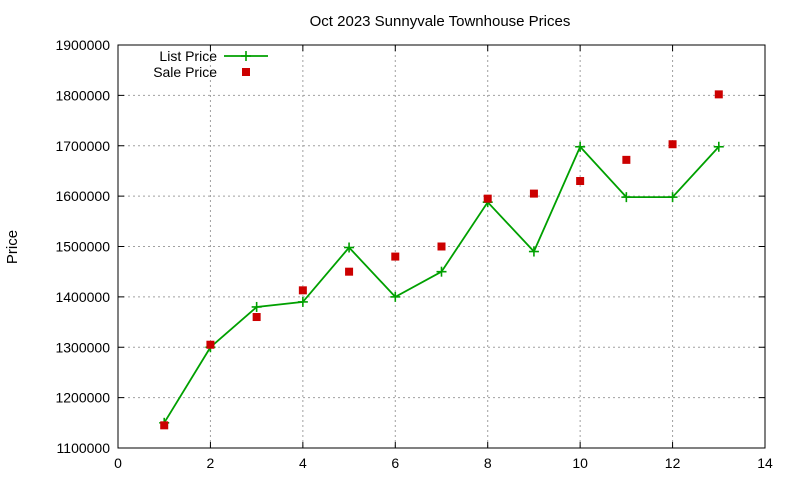 This screenshot has height=480, width=800. What do you see at coordinates (185, 72) in the screenshot?
I see `legend-label: Sale Price` at bounding box center [185, 72].